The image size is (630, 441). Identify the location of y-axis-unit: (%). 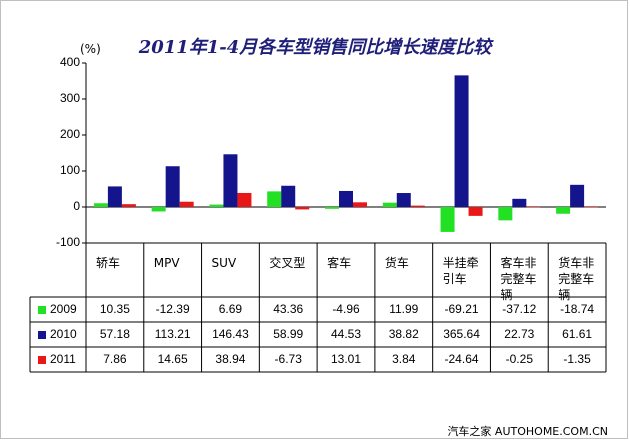
(90, 49).